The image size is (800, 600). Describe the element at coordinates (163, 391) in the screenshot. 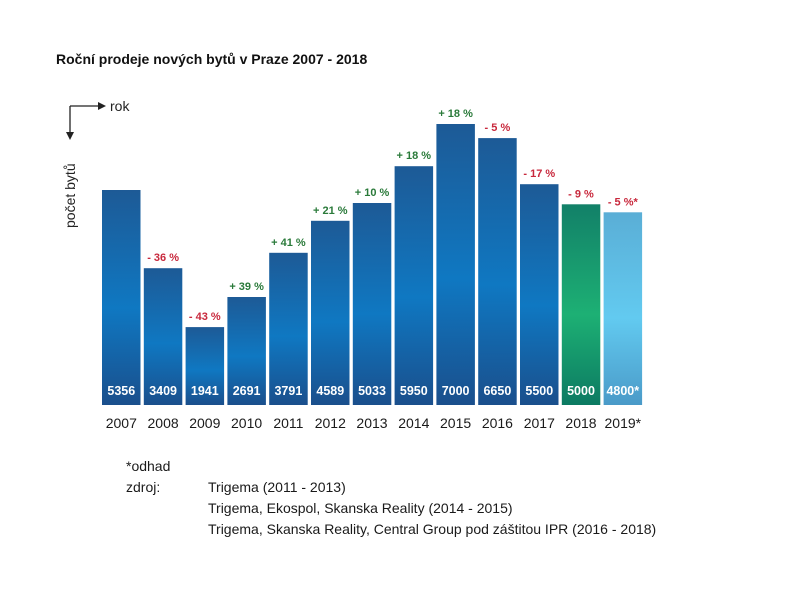

I see `bar-value-label: 3409` at that location.